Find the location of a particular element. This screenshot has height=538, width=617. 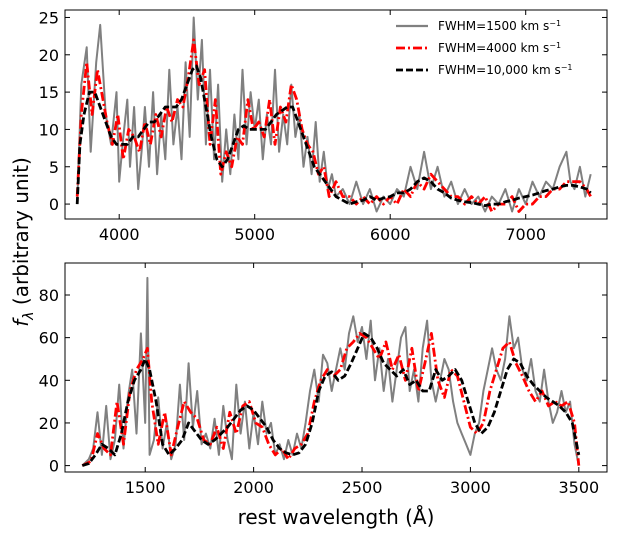

legend-label-fwhm4000: FWHM=4000 km s−1 is located at coordinates (499, 48).